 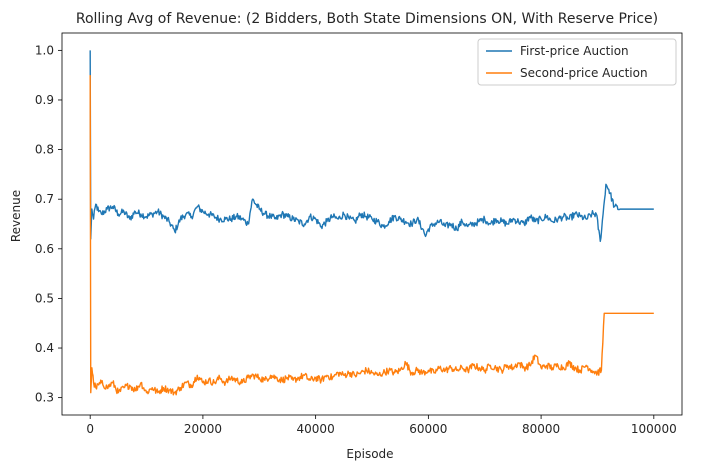 I want to click on y-axis-label: Revenue, so click(x=16, y=216).